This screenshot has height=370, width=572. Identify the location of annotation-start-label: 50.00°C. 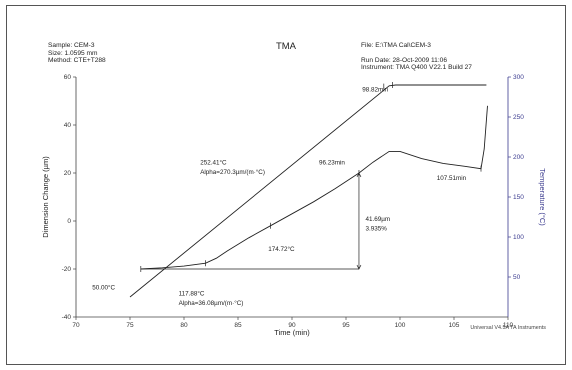
(103, 287).